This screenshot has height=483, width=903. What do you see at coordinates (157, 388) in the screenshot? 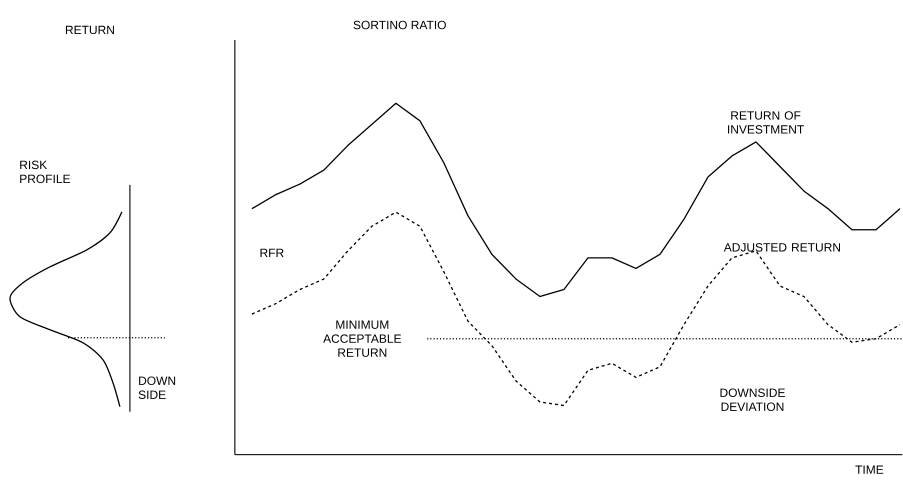
I see `text: DOWN SIDE` at bounding box center [157, 388].